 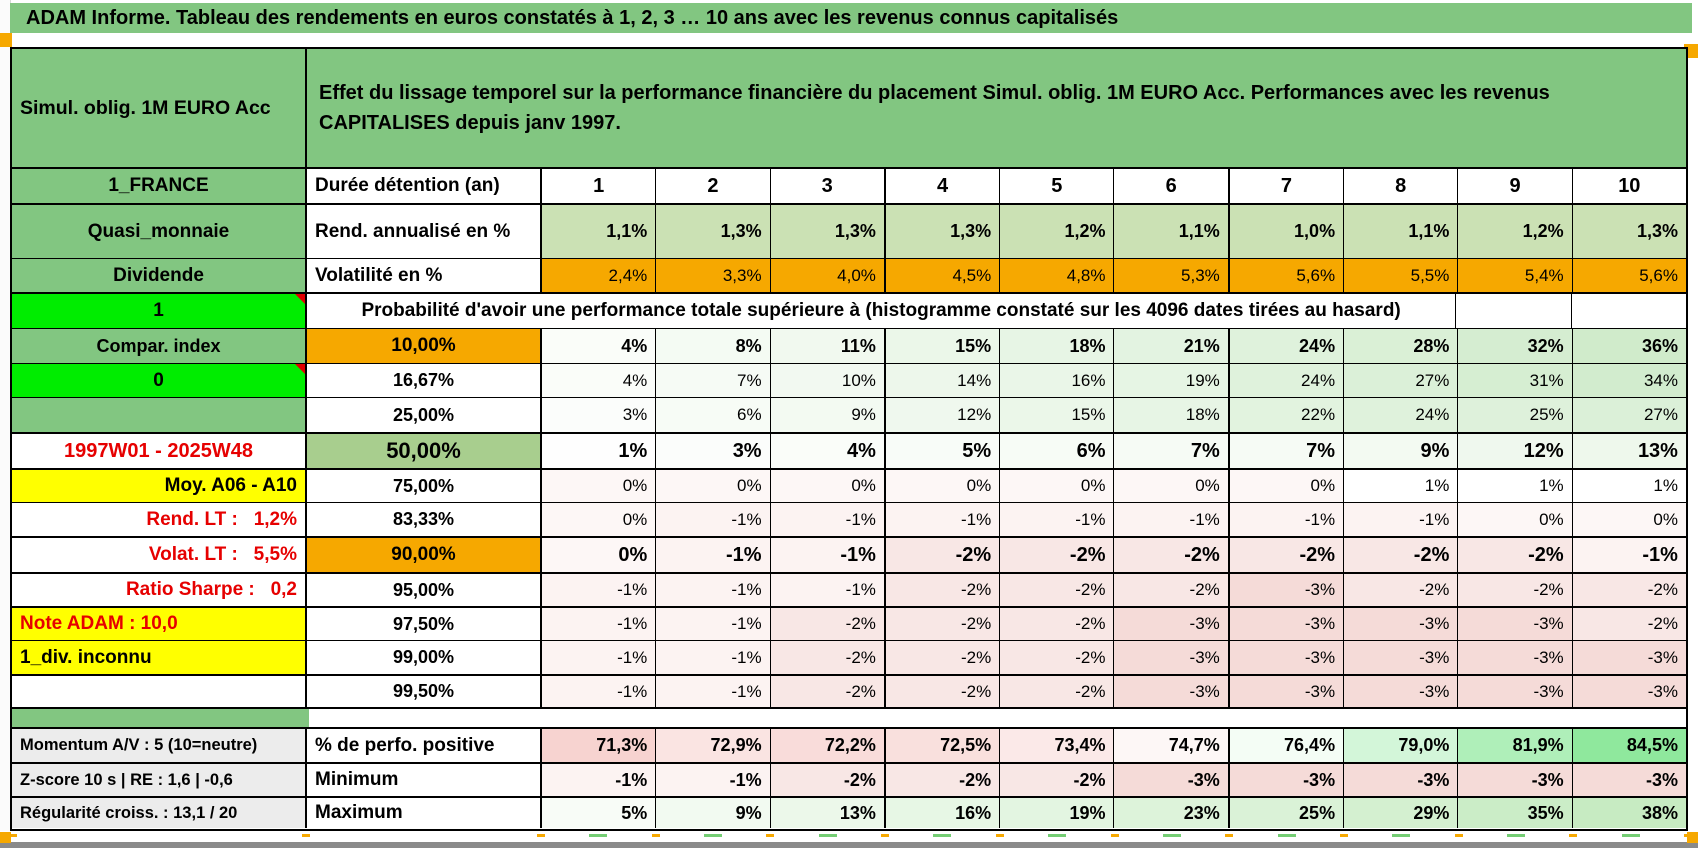 I want to click on value-cell: 32%, so click(x=1514, y=346).